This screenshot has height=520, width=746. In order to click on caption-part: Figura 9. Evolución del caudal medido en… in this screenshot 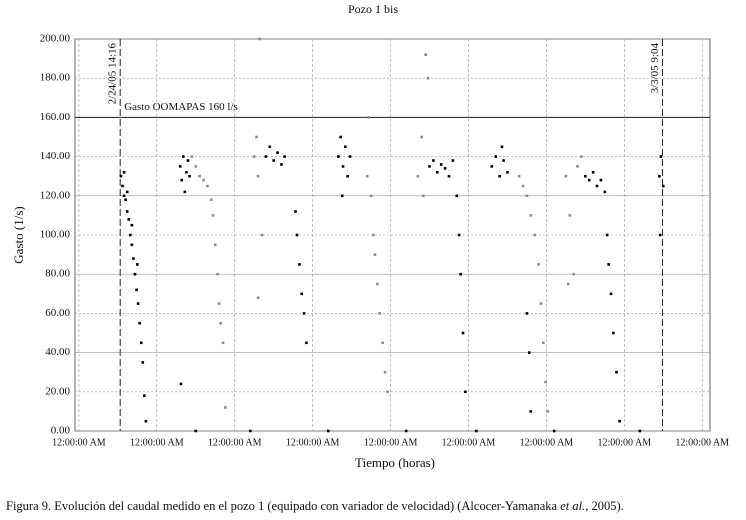, I will do `click(283, 506)`.